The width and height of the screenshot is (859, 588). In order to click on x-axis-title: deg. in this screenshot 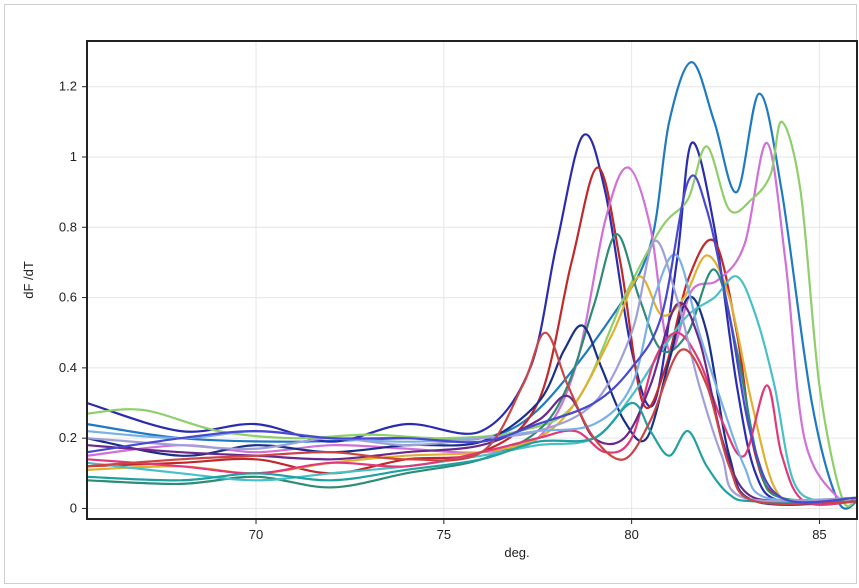, I will do `click(516, 552)`.